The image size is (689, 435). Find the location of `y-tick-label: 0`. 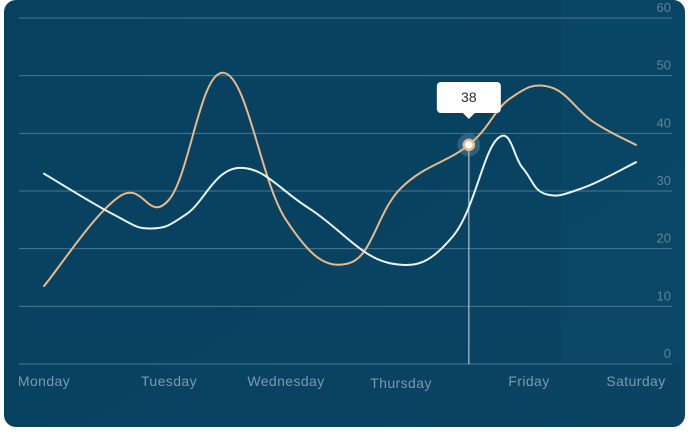

y-tick-label: 0 is located at coordinates (667, 353).